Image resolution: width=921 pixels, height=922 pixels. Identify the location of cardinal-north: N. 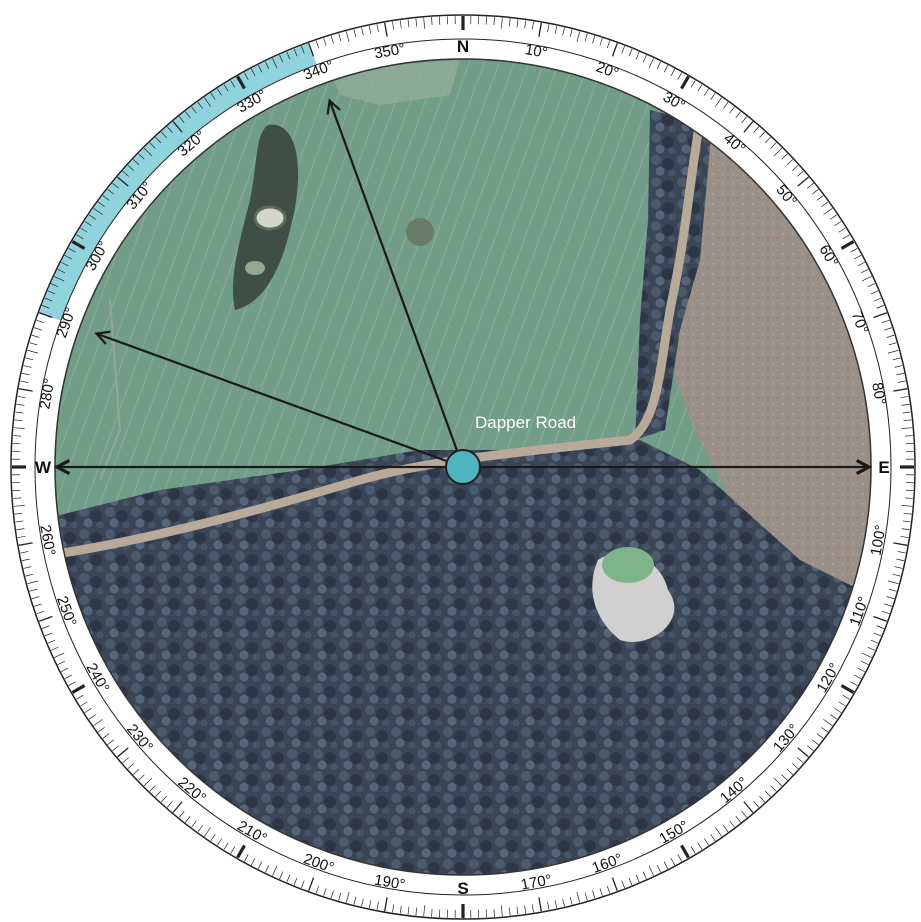
(463, 46).